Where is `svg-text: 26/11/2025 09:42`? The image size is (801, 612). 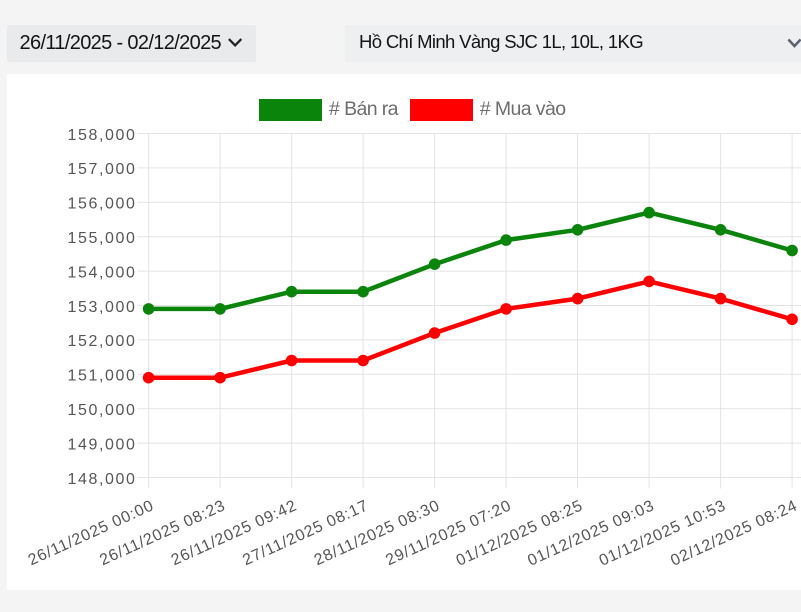
svg-text: 26/11/2025 09:42 is located at coordinates (234, 533).